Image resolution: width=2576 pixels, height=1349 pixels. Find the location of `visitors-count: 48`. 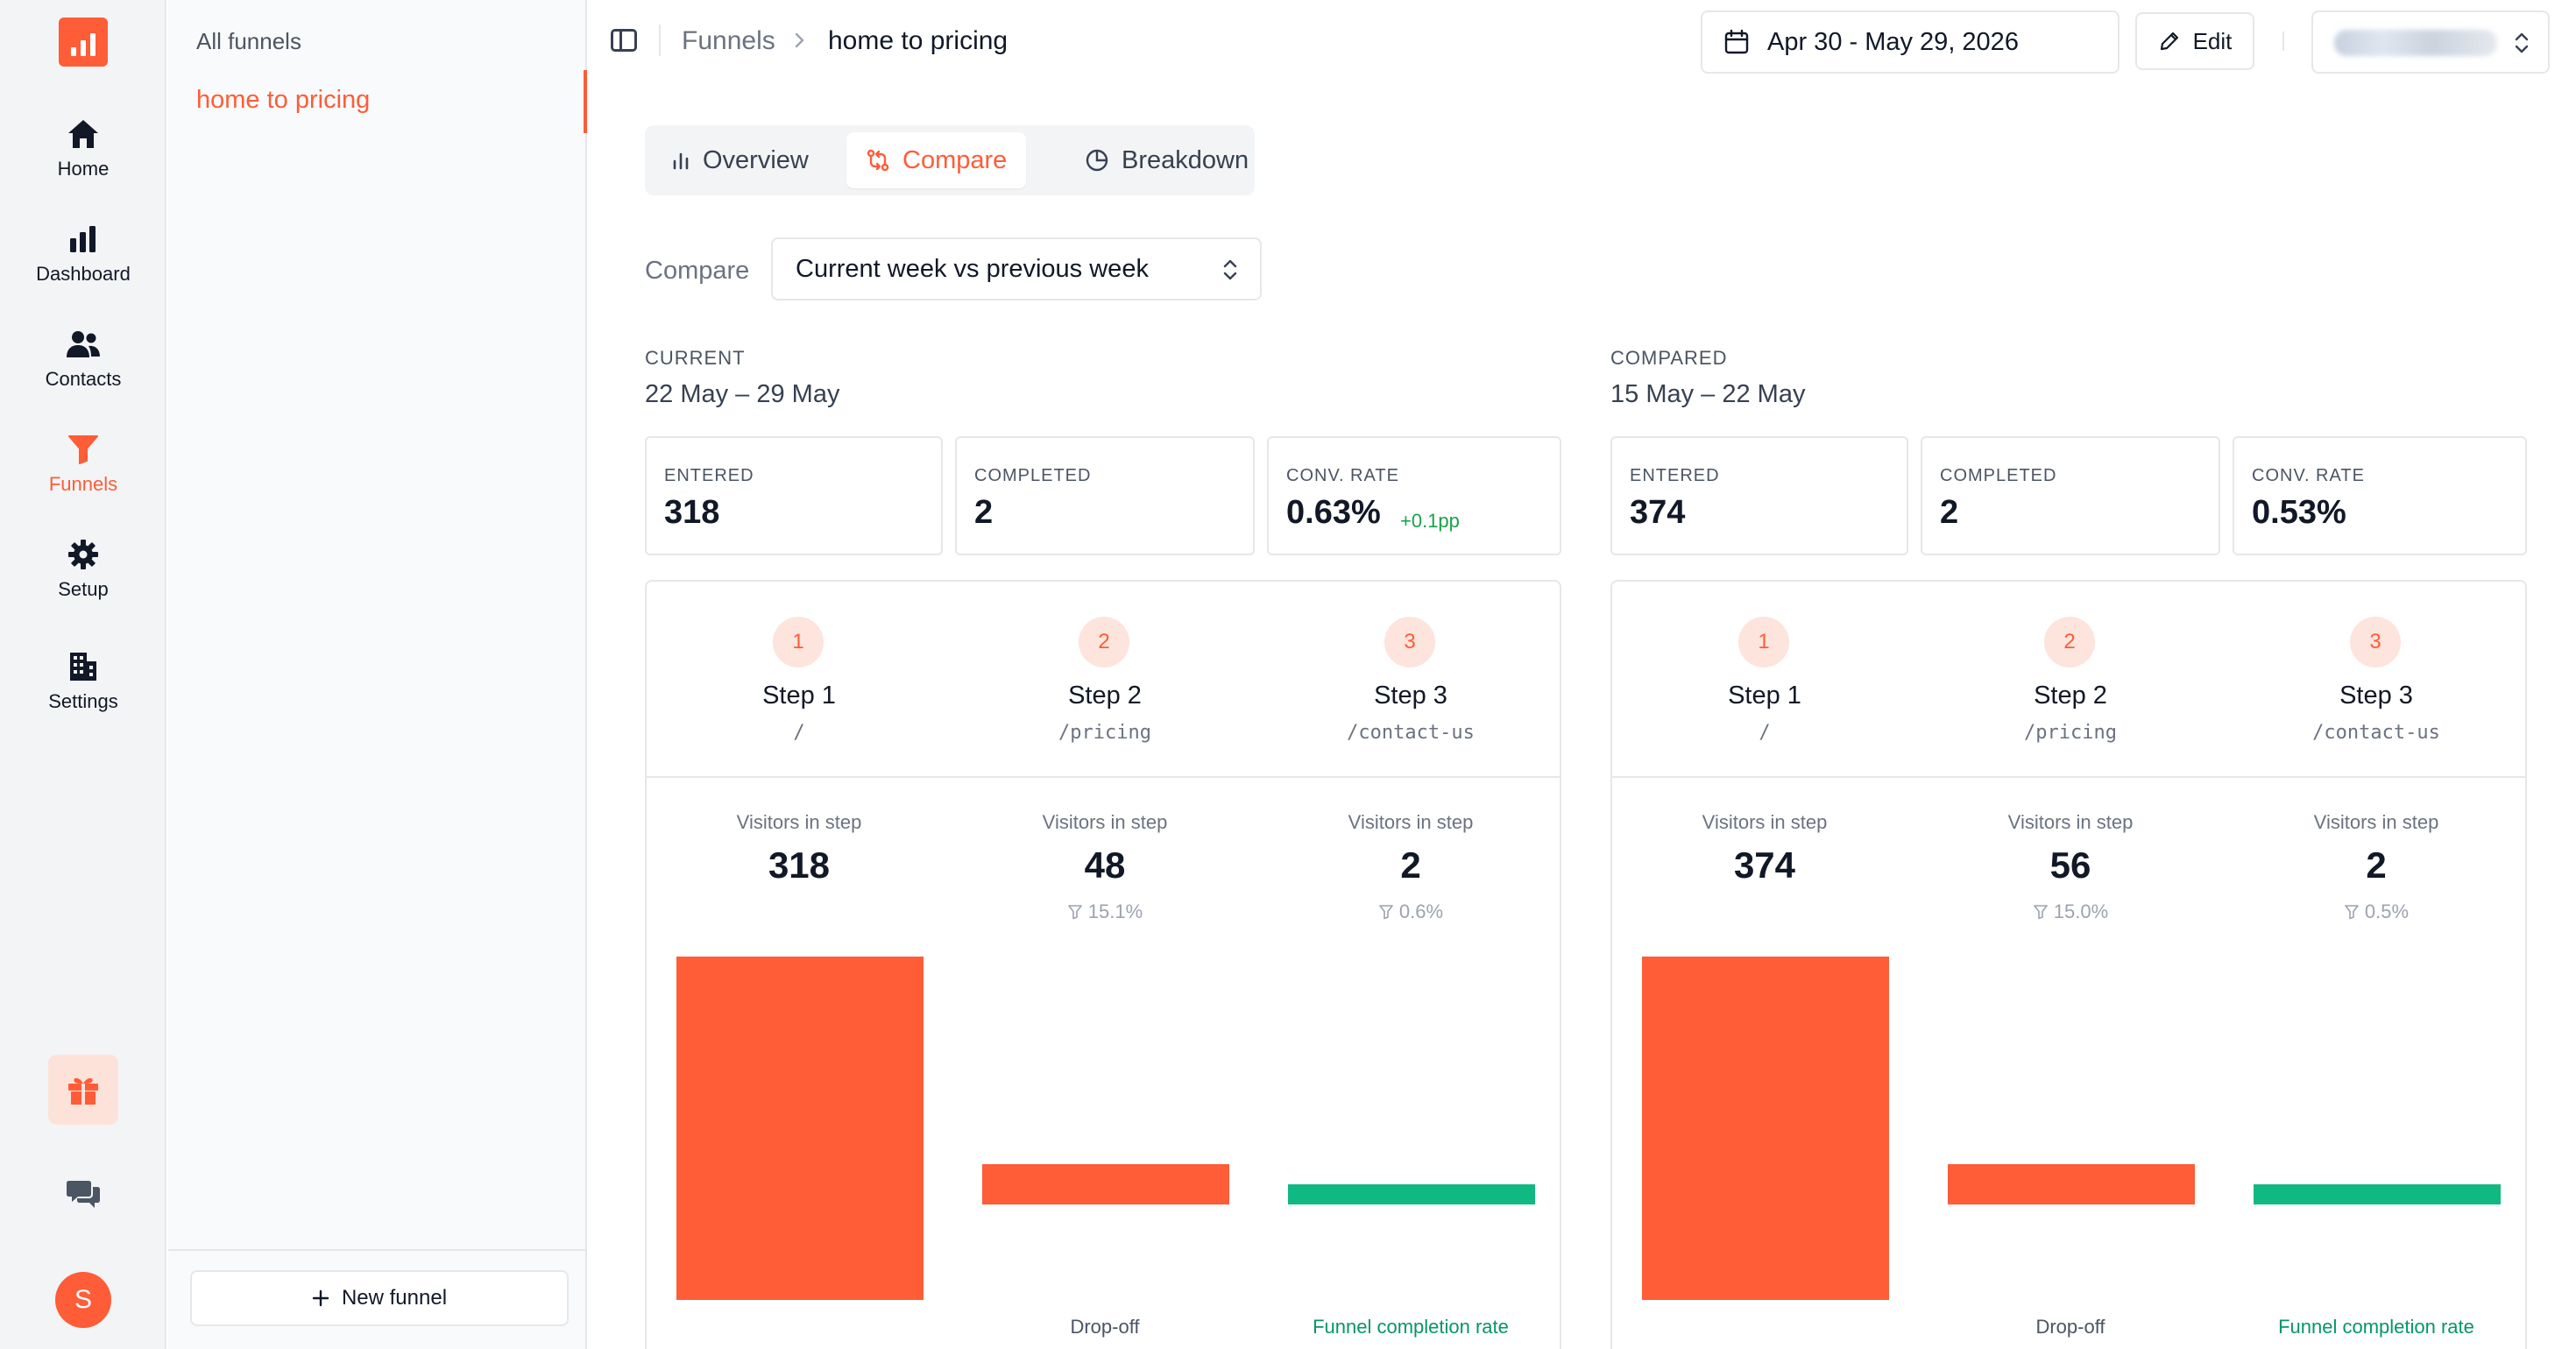

visitors-count: 48 is located at coordinates (1105, 865).